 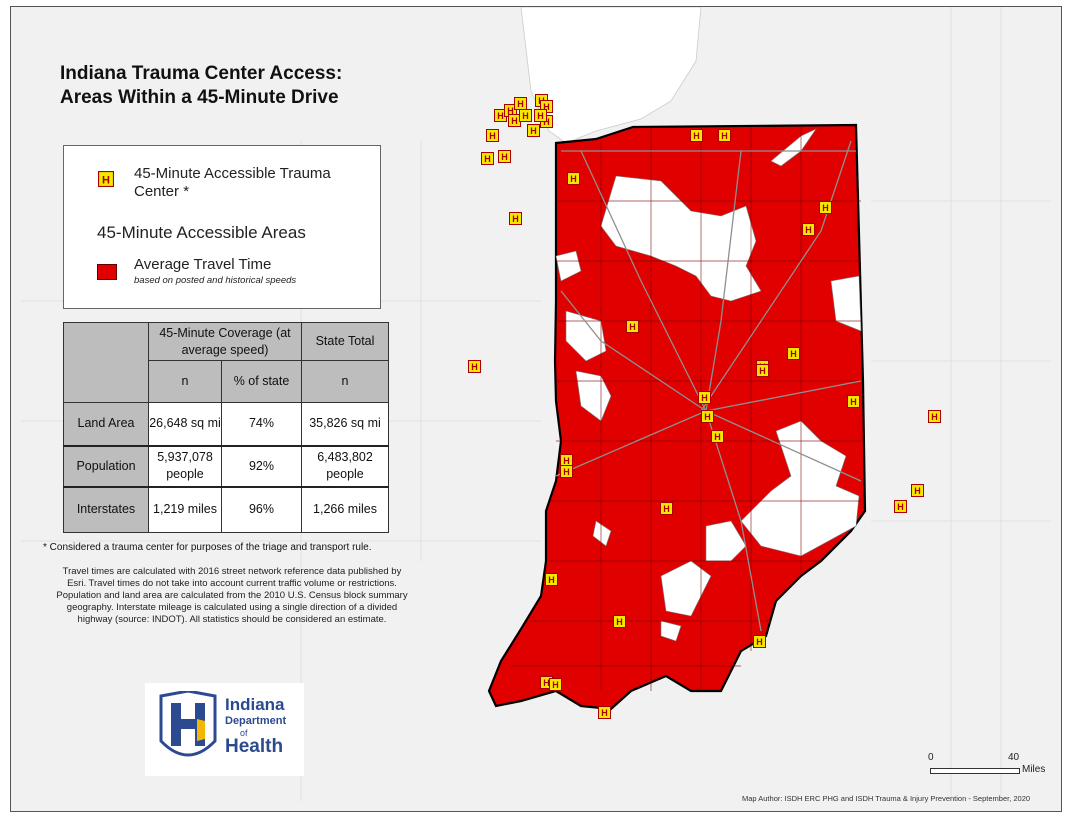 I want to click on title-line-2: Areas Within a 45-Minute Drive, so click(x=199, y=97).